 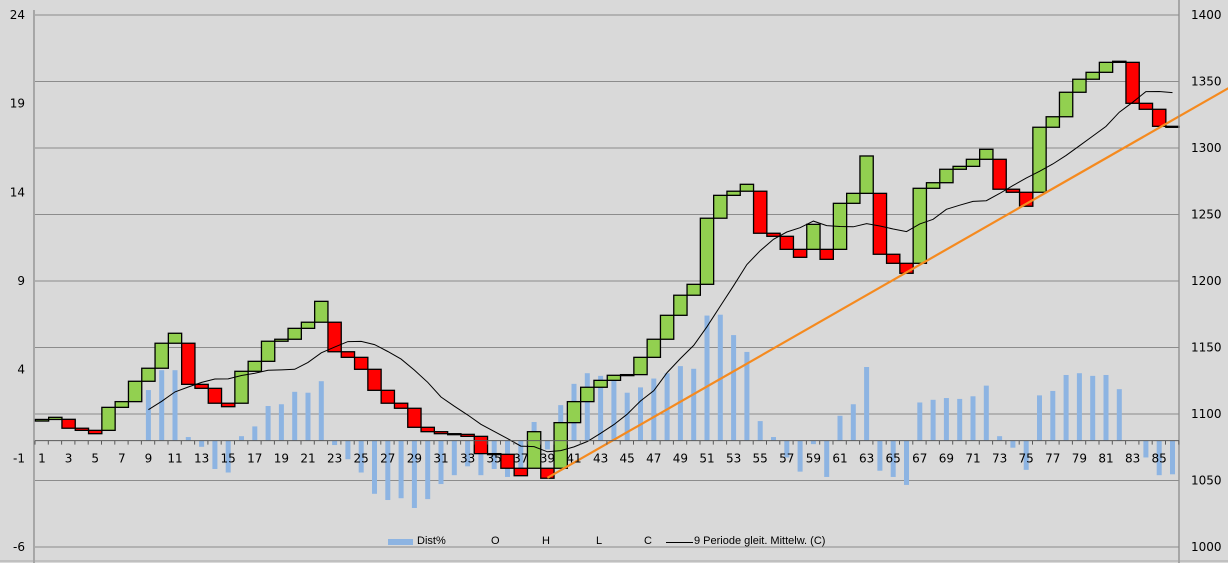 What do you see at coordinates (546, 541) in the screenshot?
I see `legend-high: H` at bounding box center [546, 541].